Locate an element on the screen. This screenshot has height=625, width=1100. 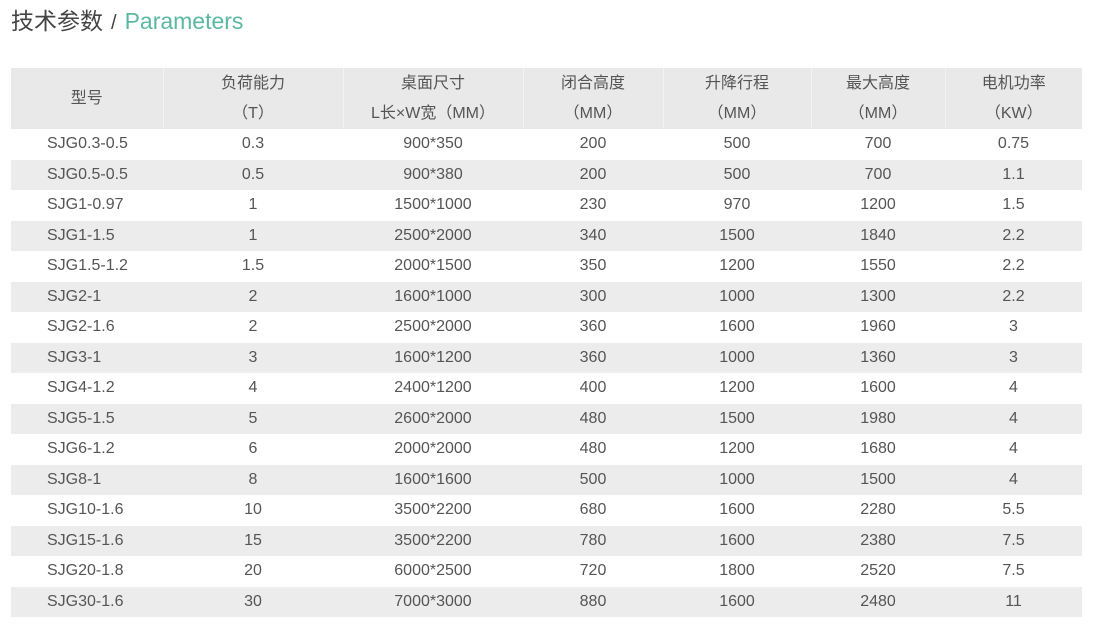
table-cell: 1.1 is located at coordinates (1013, 174).